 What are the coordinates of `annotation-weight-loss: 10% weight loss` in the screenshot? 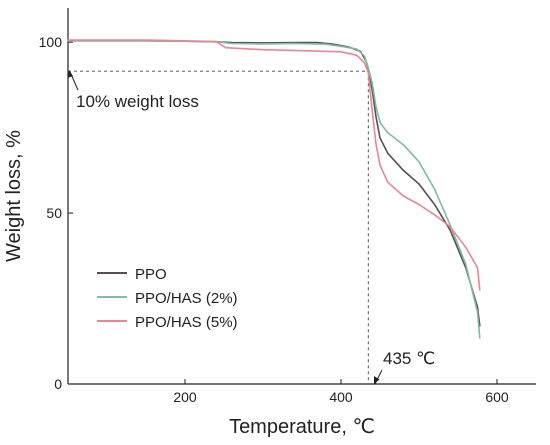 It's located at (137, 101).